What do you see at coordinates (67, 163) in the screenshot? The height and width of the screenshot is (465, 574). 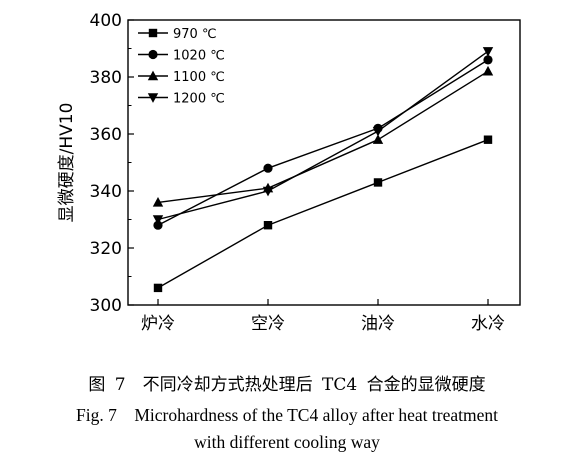 I see `y-axis-label: 显微硬度/HV10` at bounding box center [67, 163].